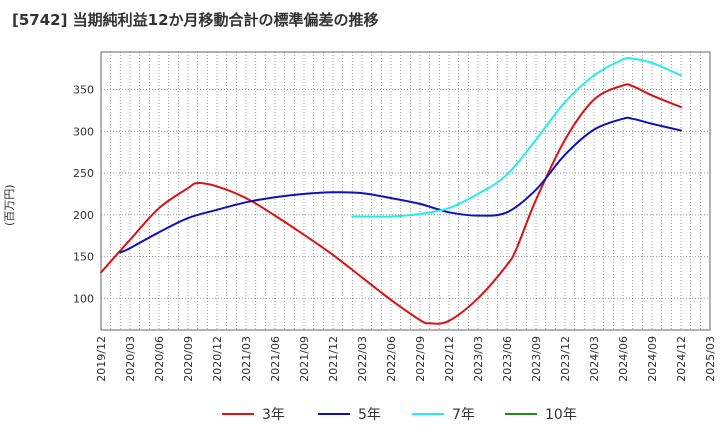  What do you see at coordinates (83, 131) in the screenshot?
I see `y-tick-label: 300` at bounding box center [83, 131].